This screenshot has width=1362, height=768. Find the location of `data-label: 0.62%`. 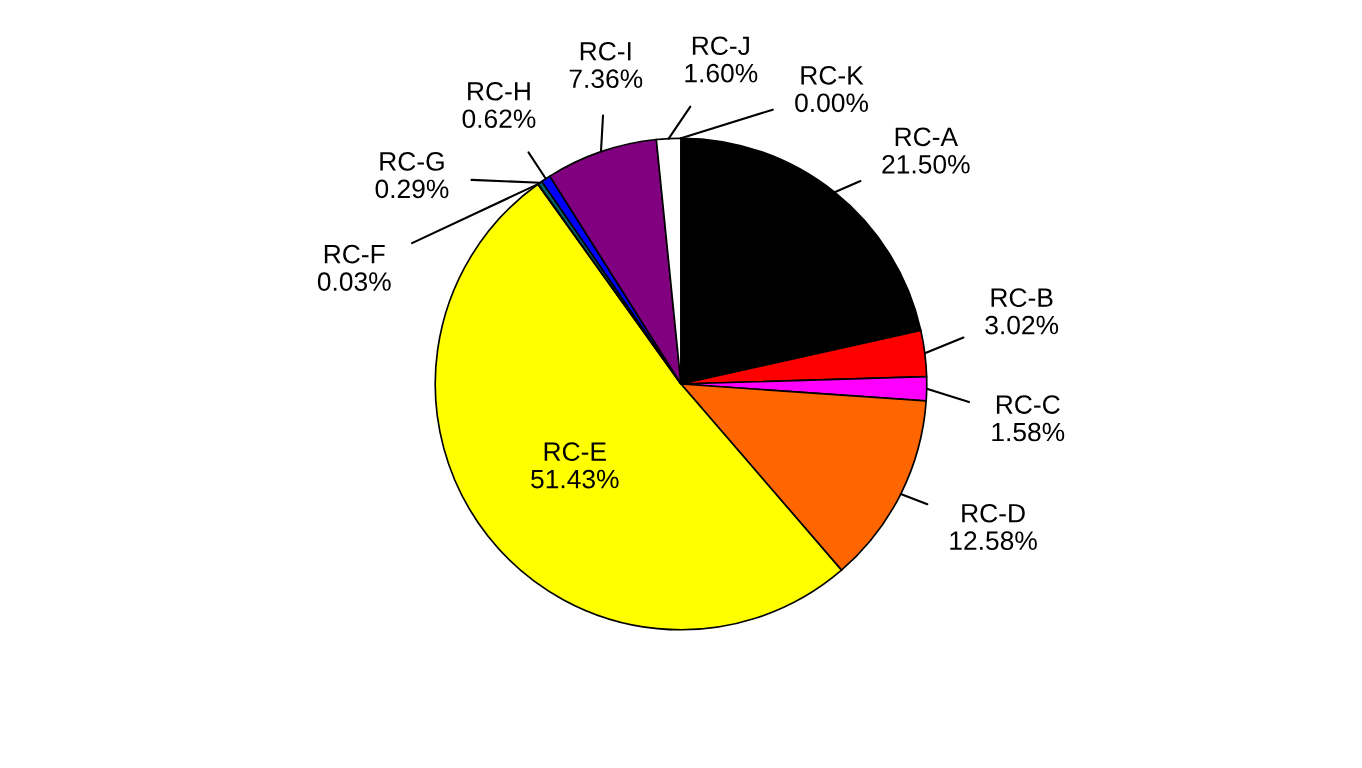

data-label: 0.62% is located at coordinates (499, 119).